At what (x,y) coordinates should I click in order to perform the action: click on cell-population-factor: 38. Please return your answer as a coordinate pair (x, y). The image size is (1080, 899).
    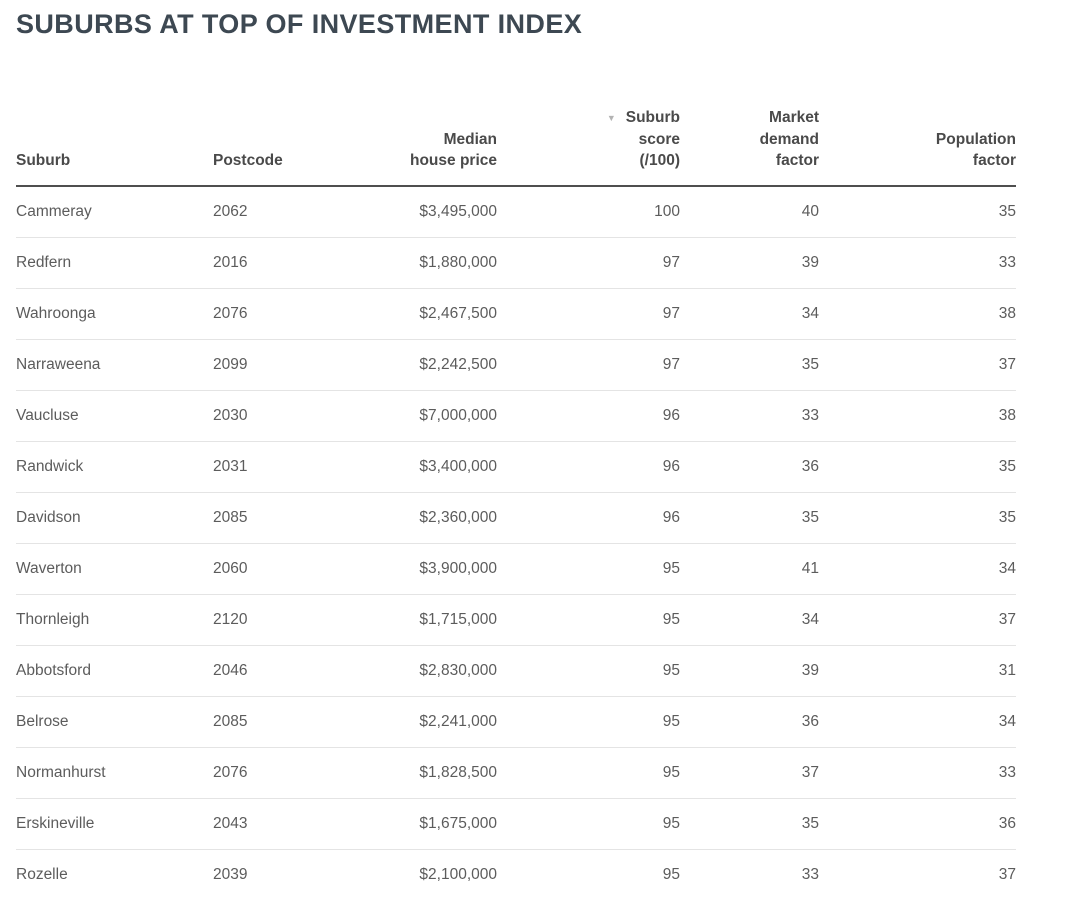
    Looking at the image, I should click on (917, 314).